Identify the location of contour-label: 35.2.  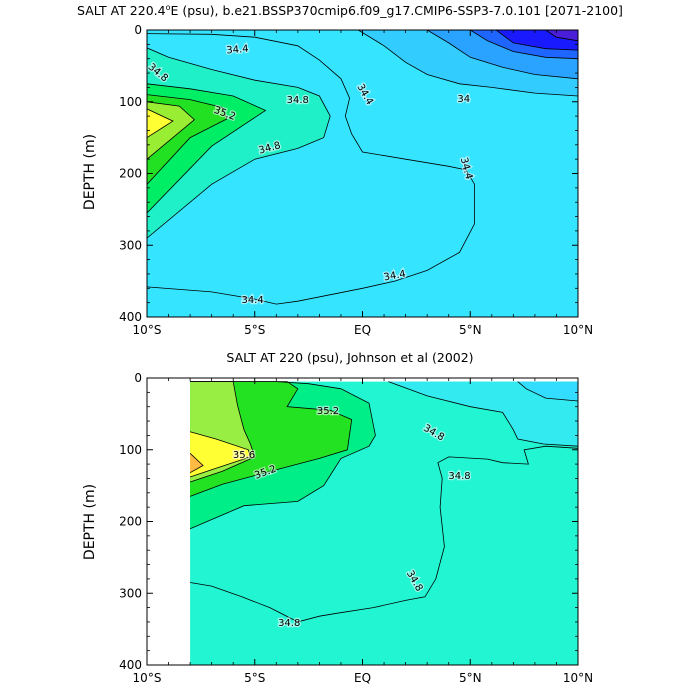
(328, 411).